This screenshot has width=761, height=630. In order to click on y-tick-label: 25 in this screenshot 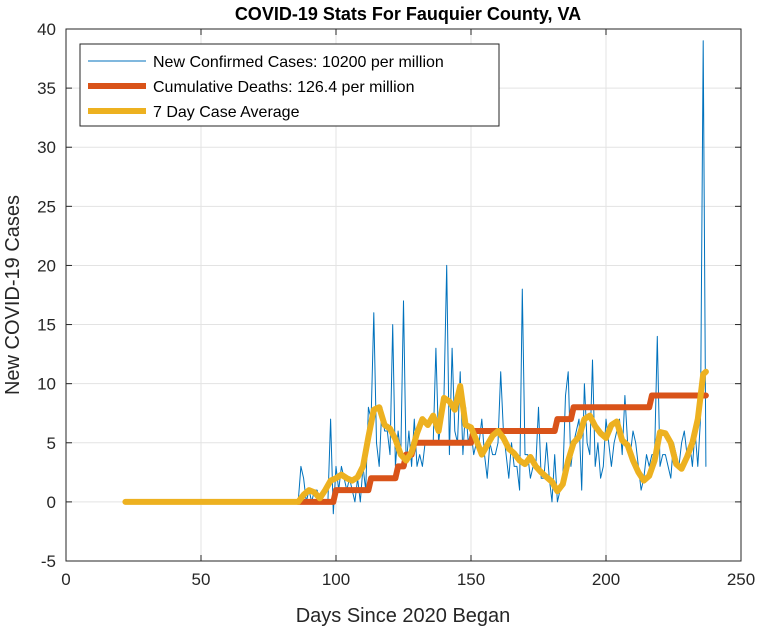, I will do `click(46, 206)`.